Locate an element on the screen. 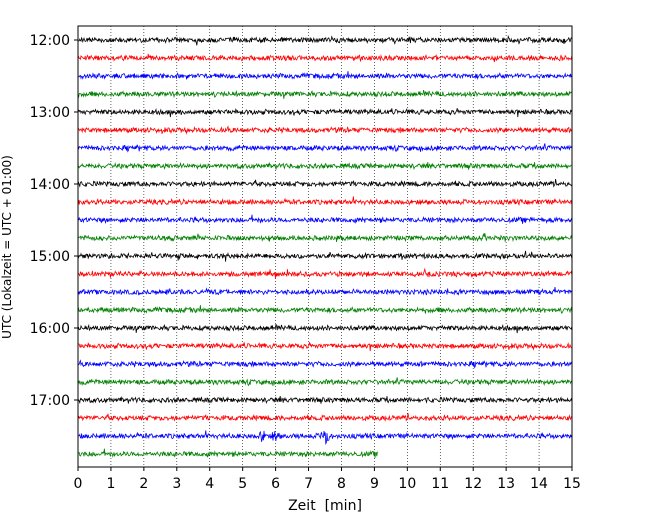 The width and height of the screenshot is (650, 520). x-axis-label: Zeit [min] is located at coordinates (325, 506).